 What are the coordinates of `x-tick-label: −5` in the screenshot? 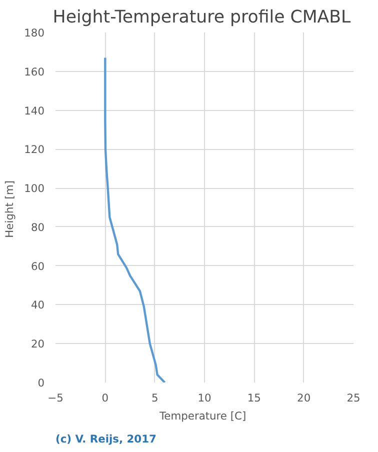 It's located at (56, 398).